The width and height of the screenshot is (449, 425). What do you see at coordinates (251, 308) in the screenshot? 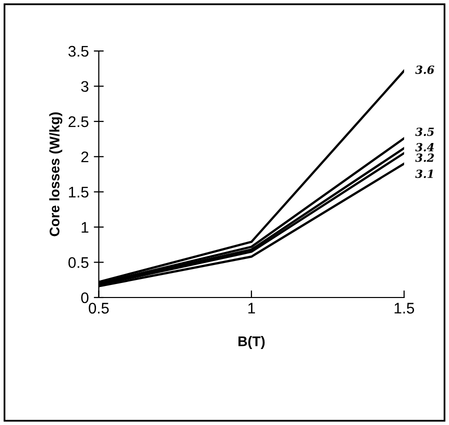
I see `x-tick-label: 1` at bounding box center [251, 308].